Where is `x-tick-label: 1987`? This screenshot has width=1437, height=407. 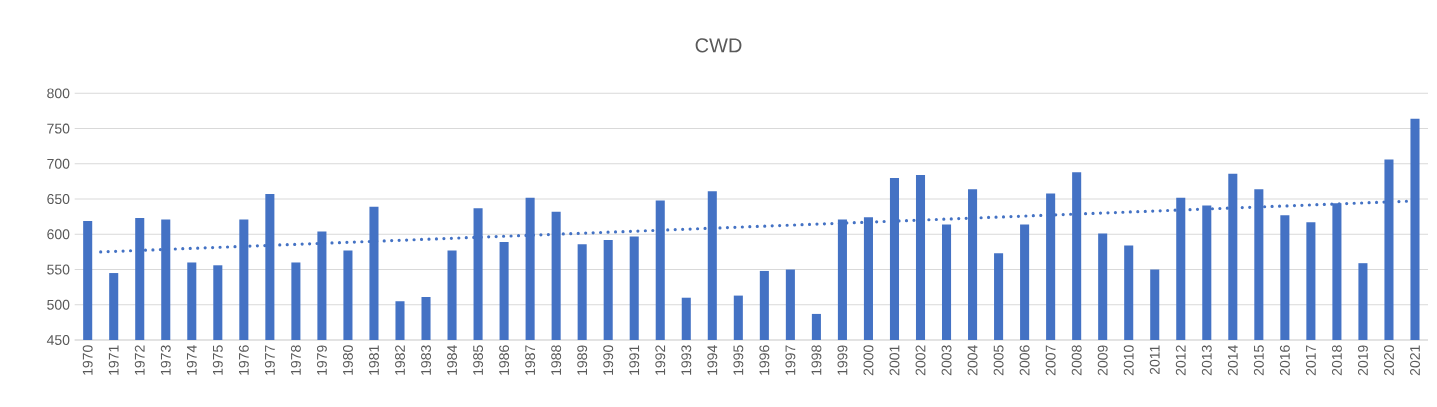 x-tick-label: 1987 is located at coordinates (530, 360).